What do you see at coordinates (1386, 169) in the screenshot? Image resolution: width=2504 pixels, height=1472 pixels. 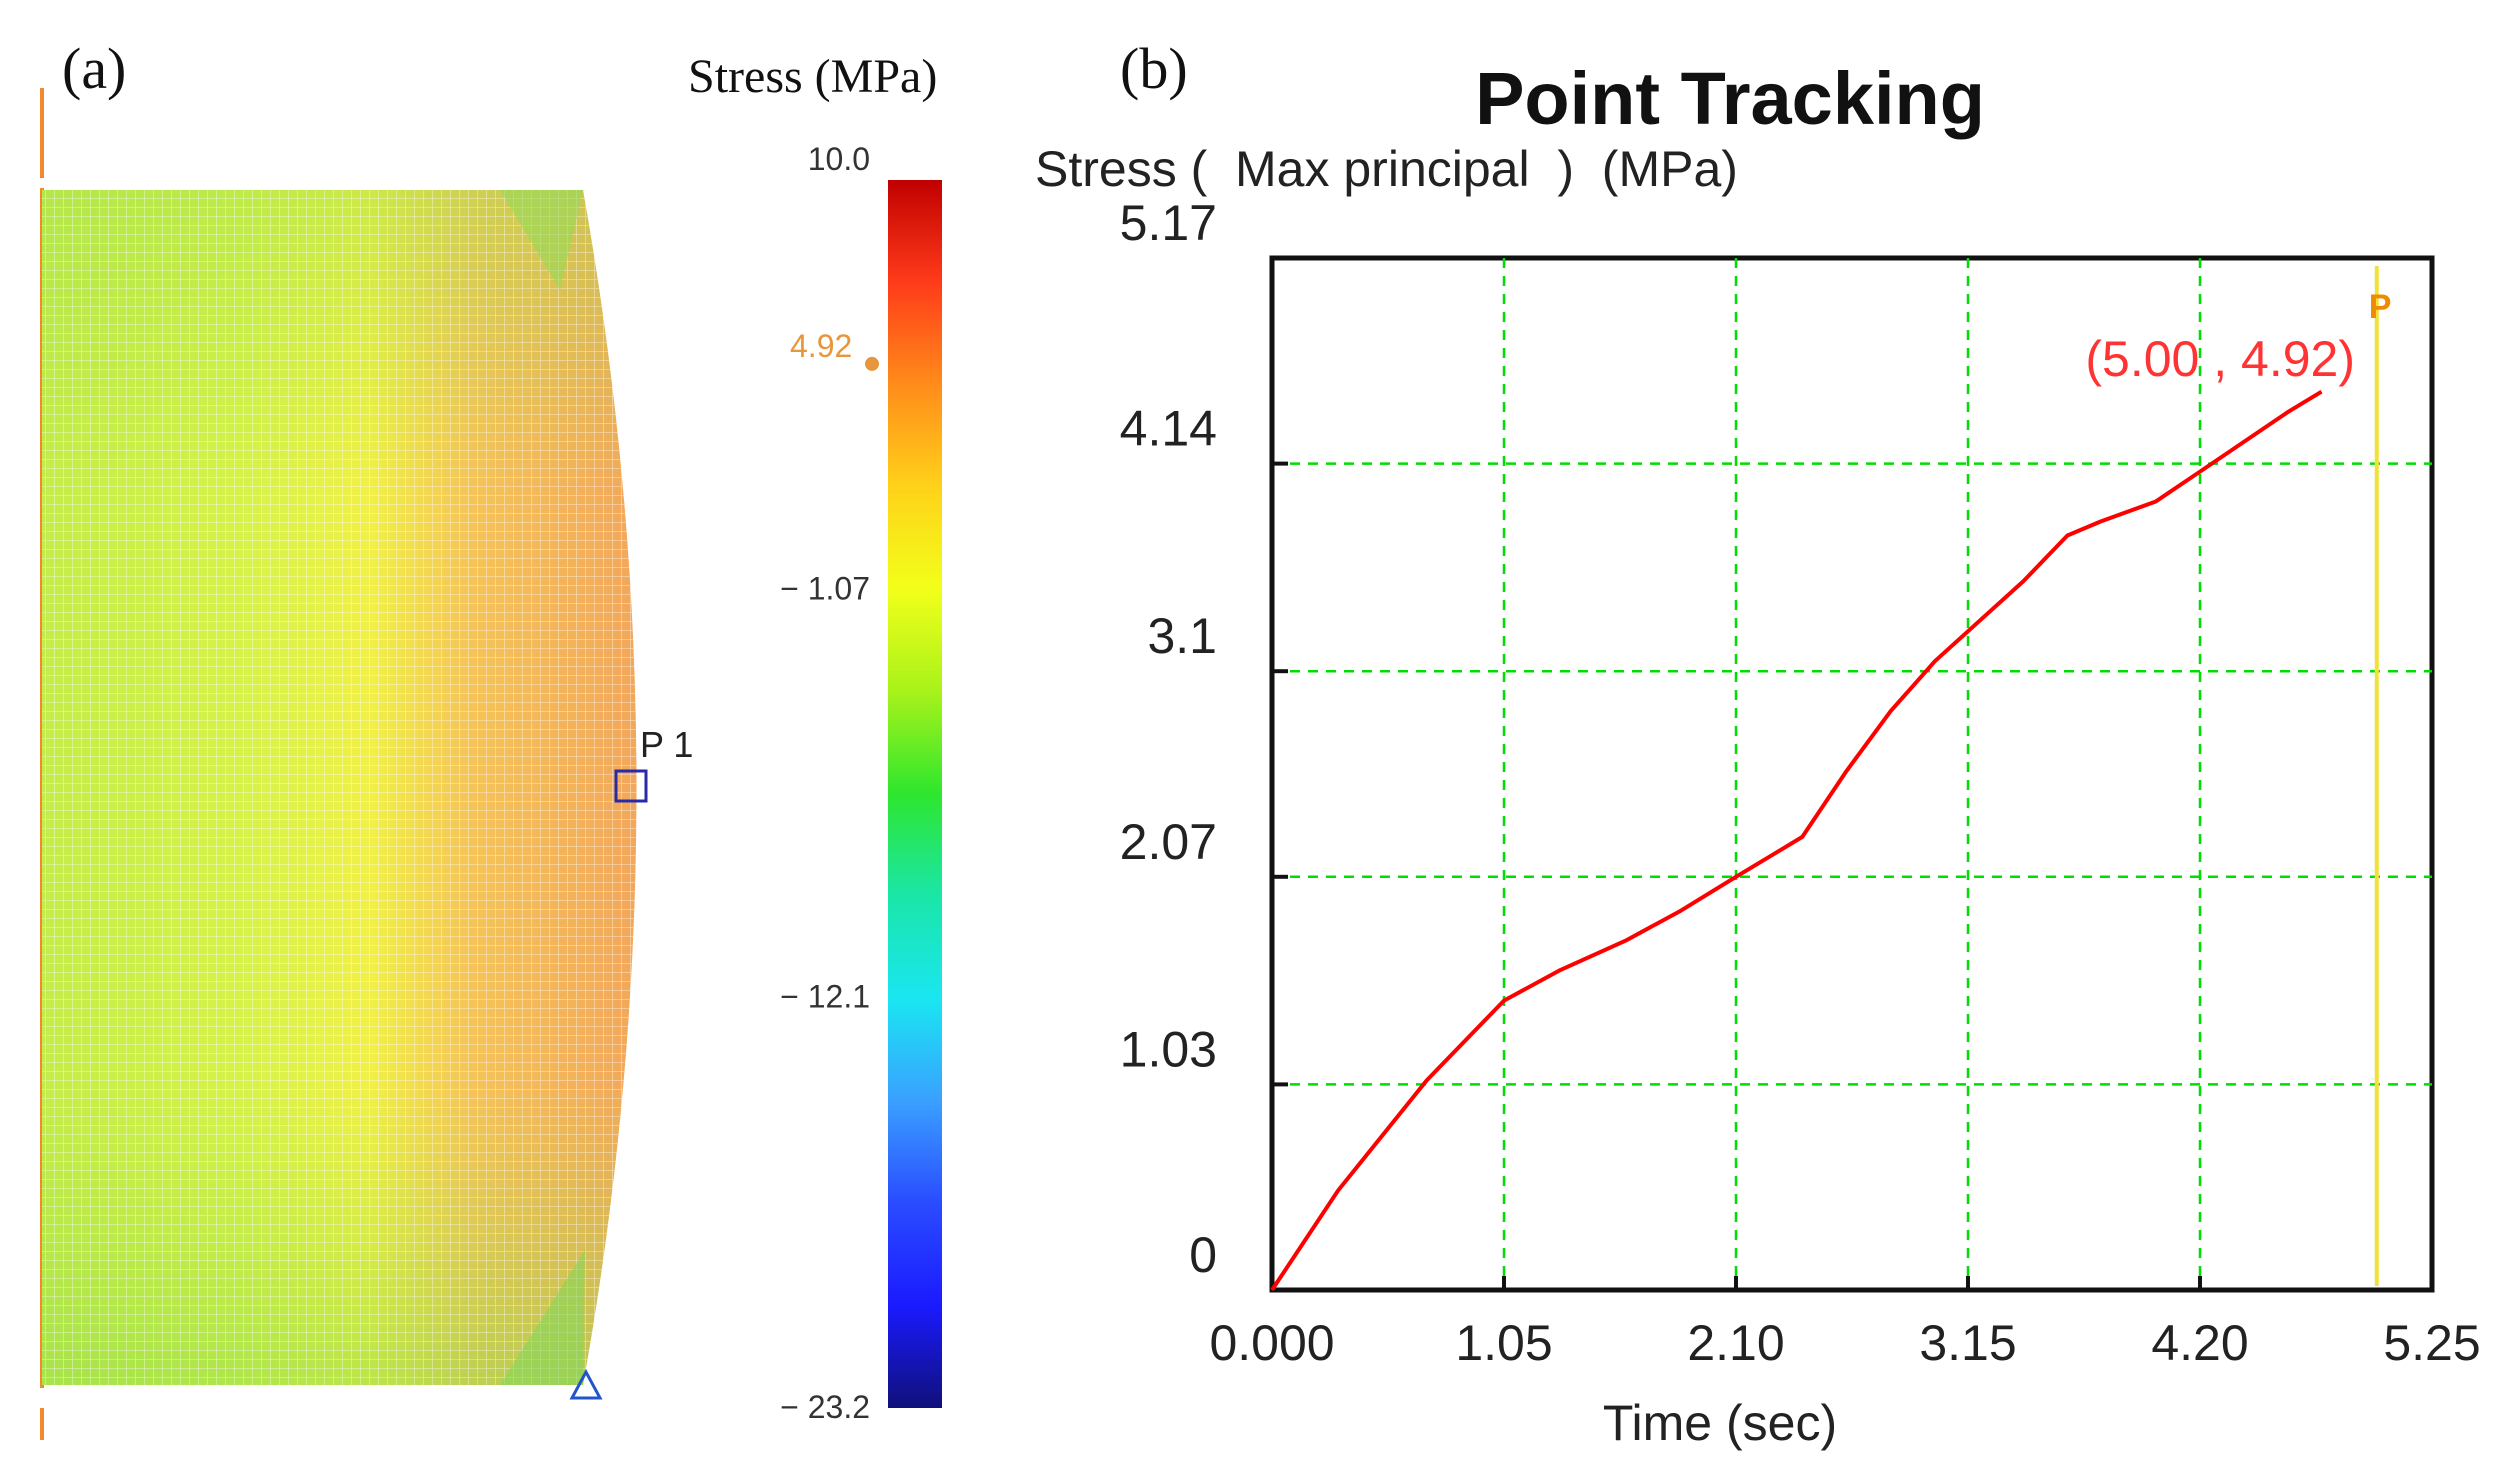 I see `y-axis-label: Stress ( Max principal ) (MPa)` at bounding box center [1386, 169].